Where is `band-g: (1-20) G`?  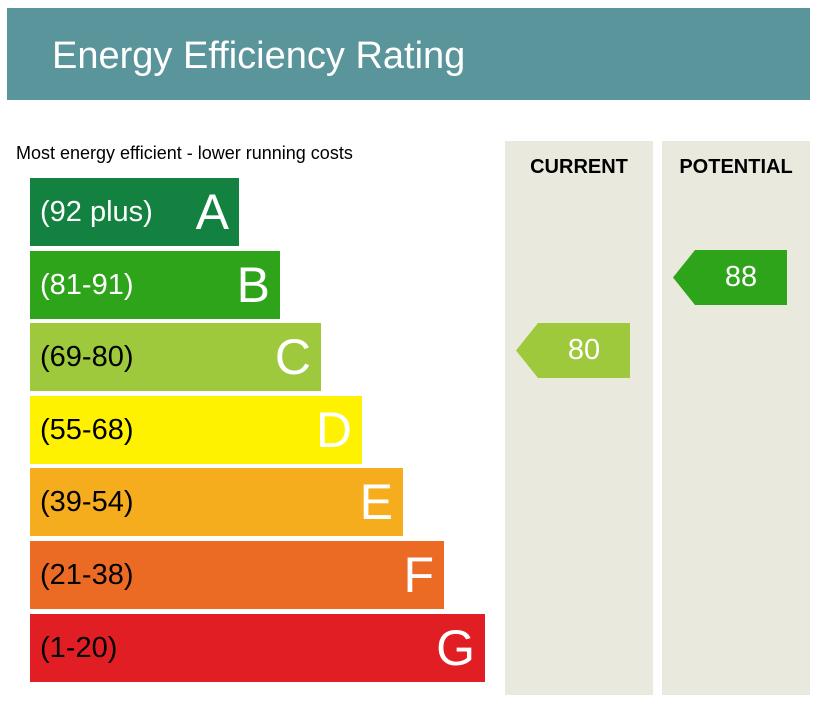 band-g: (1-20) G is located at coordinates (257, 647).